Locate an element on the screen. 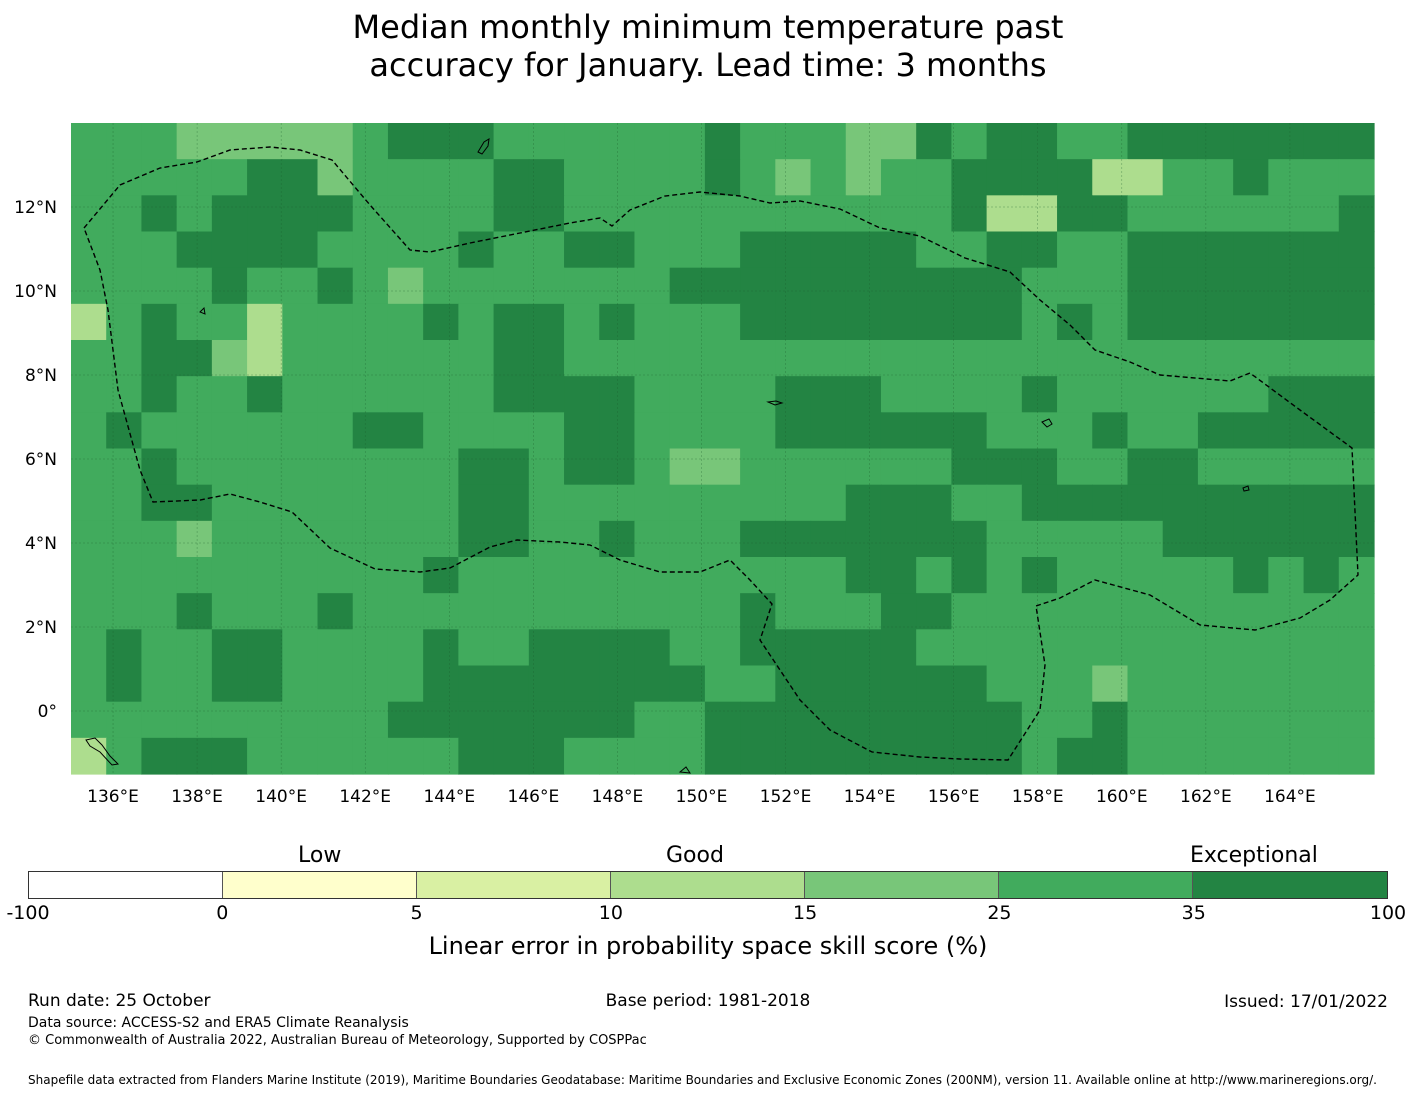 The width and height of the screenshot is (1416, 1095). latitude-axis-labels: 12°N 10°N 8°N 6°N 4°N 2°N 0° is located at coordinates (35, 460).